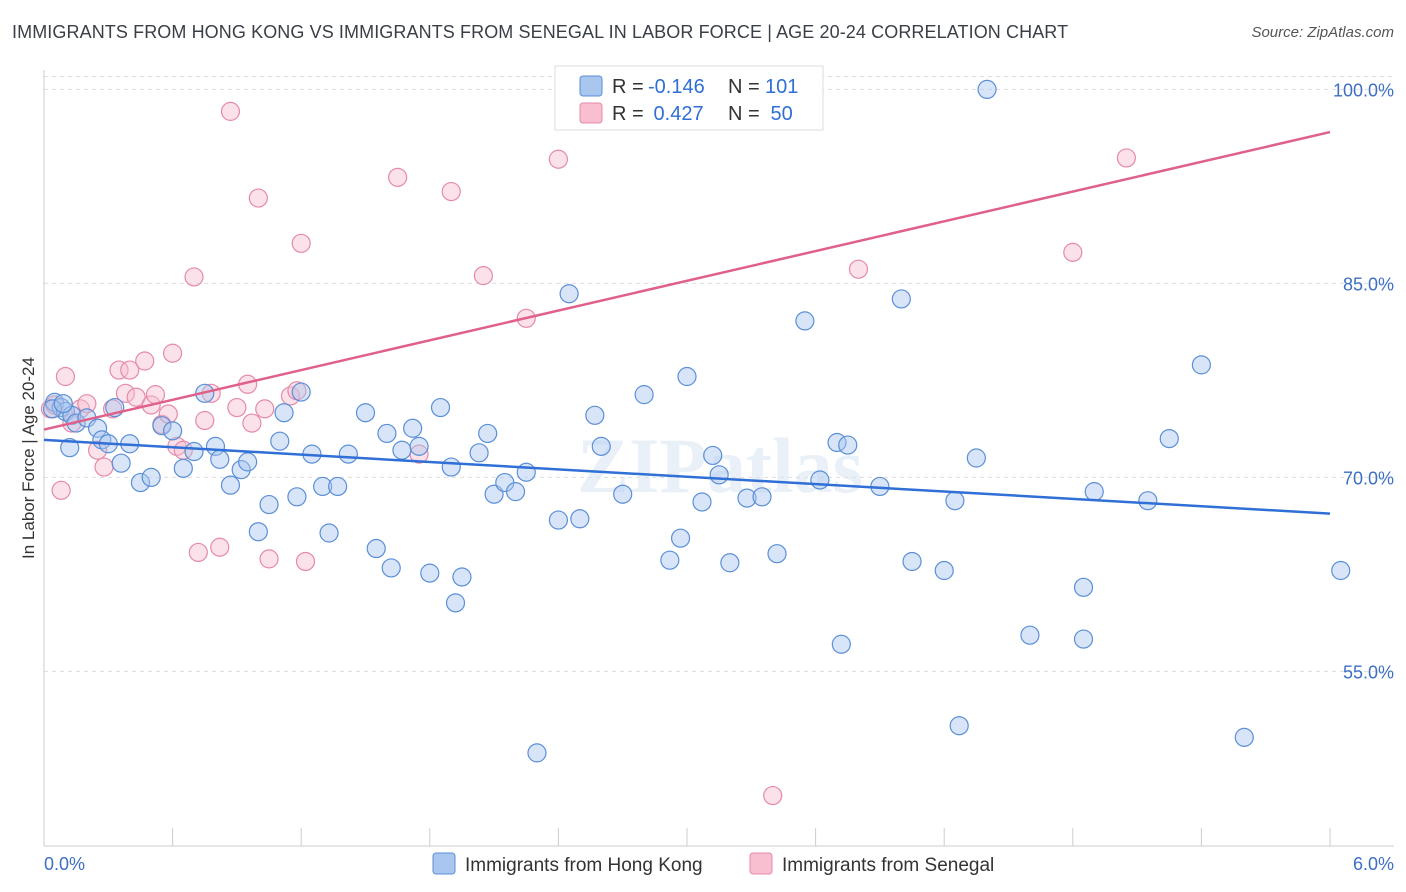 This screenshot has width=1406, height=892. I want to click on y-tick-label: 55.0%, so click(1368, 672).